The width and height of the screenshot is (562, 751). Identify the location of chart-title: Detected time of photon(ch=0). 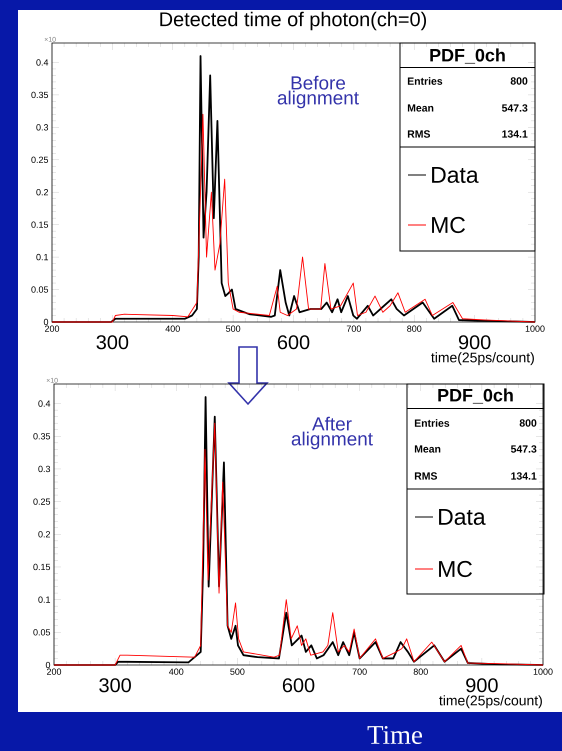
(293, 21).